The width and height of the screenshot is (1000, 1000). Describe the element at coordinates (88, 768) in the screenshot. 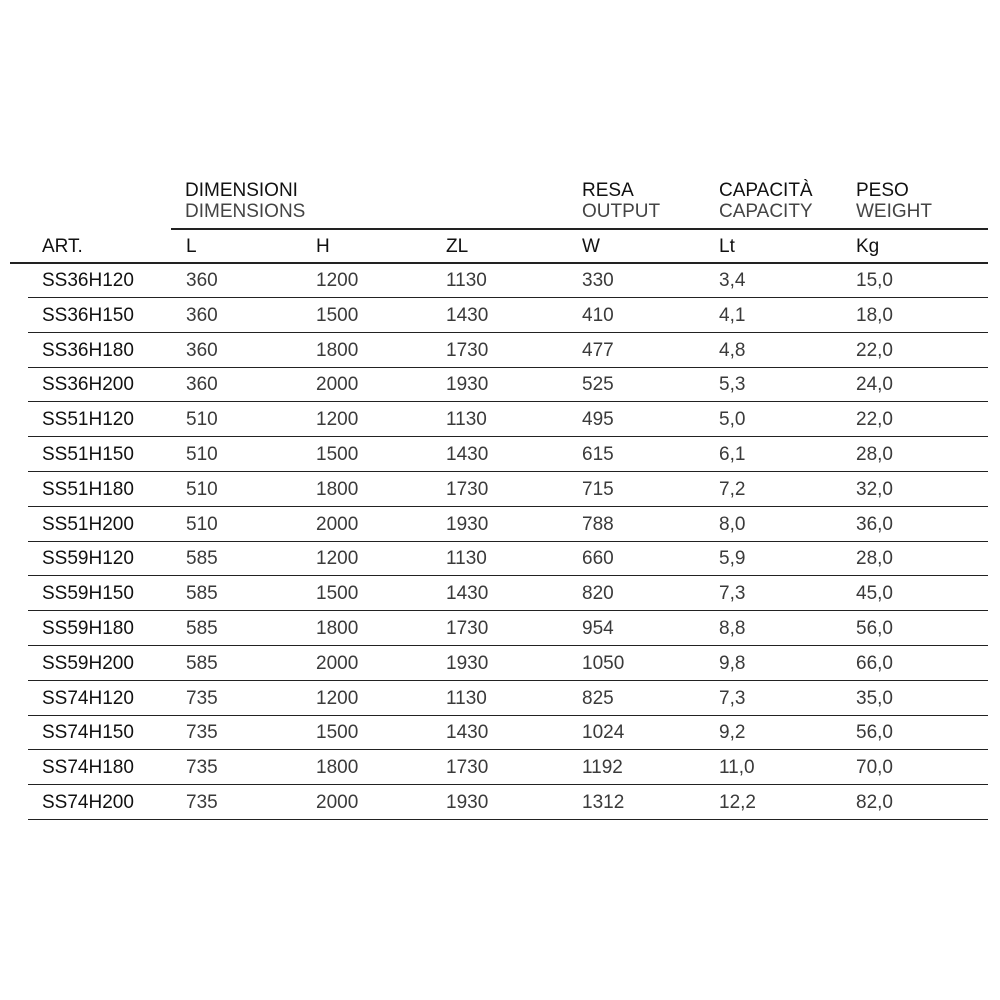

I see `cell-art: SS74H180` at that location.